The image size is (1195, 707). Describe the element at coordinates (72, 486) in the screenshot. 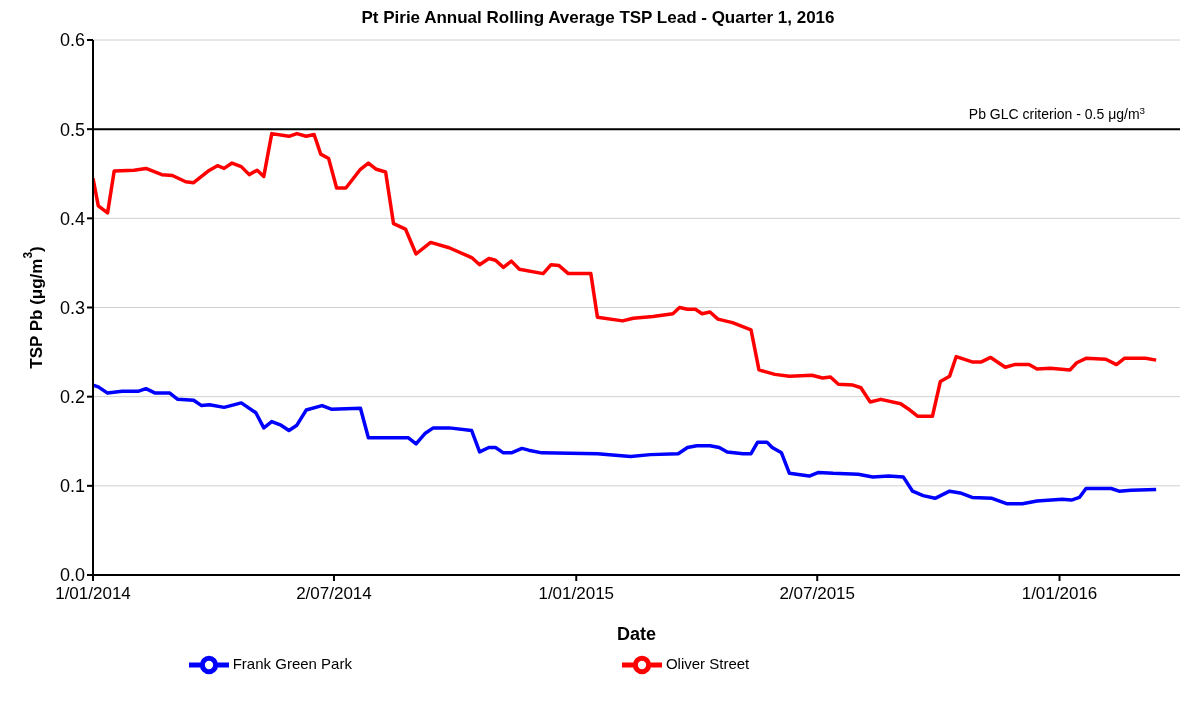

I see `y-tick-label: 0.1` at that location.